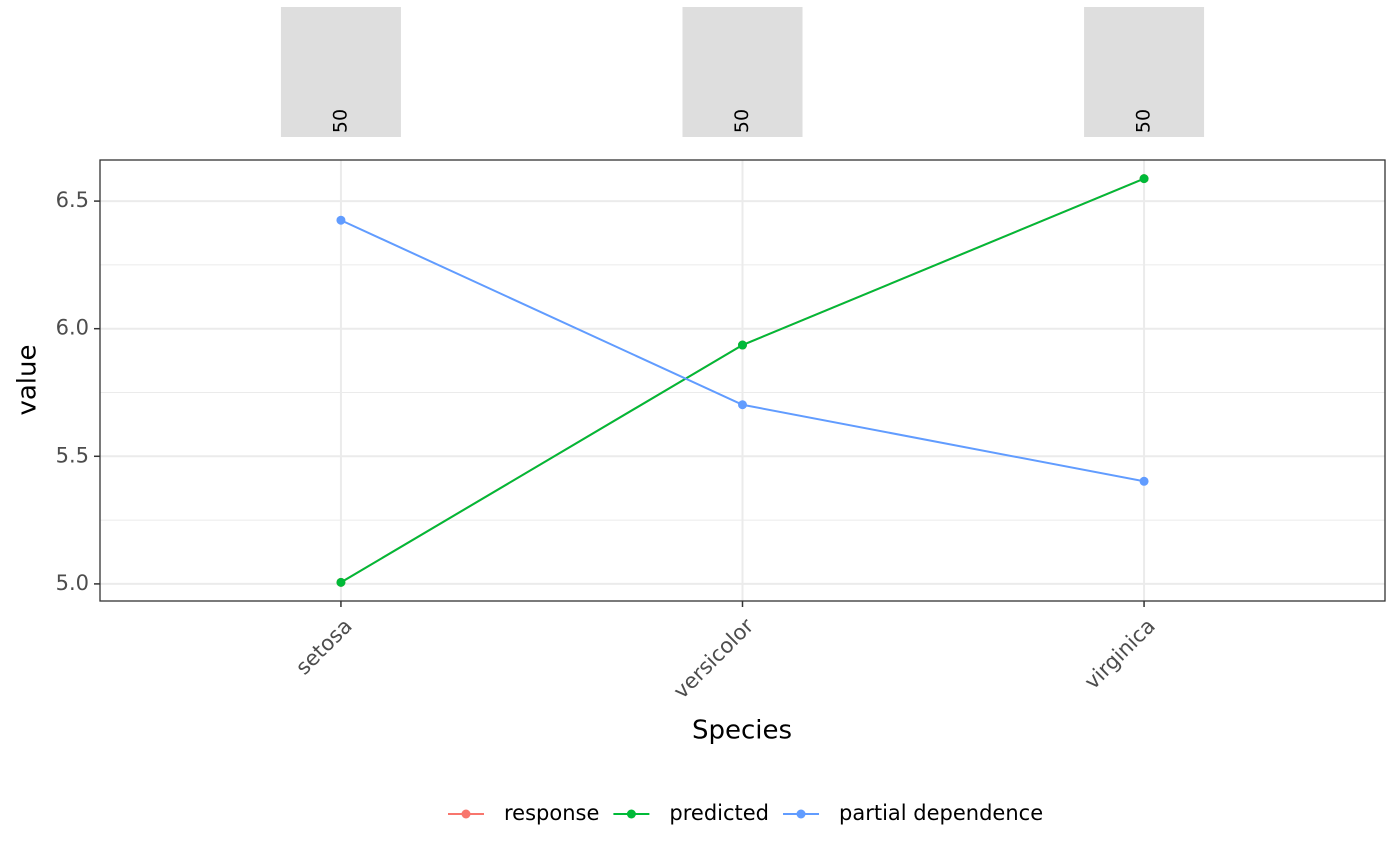  I want to click on x-tick-label: virginica, so click(1120, 654).